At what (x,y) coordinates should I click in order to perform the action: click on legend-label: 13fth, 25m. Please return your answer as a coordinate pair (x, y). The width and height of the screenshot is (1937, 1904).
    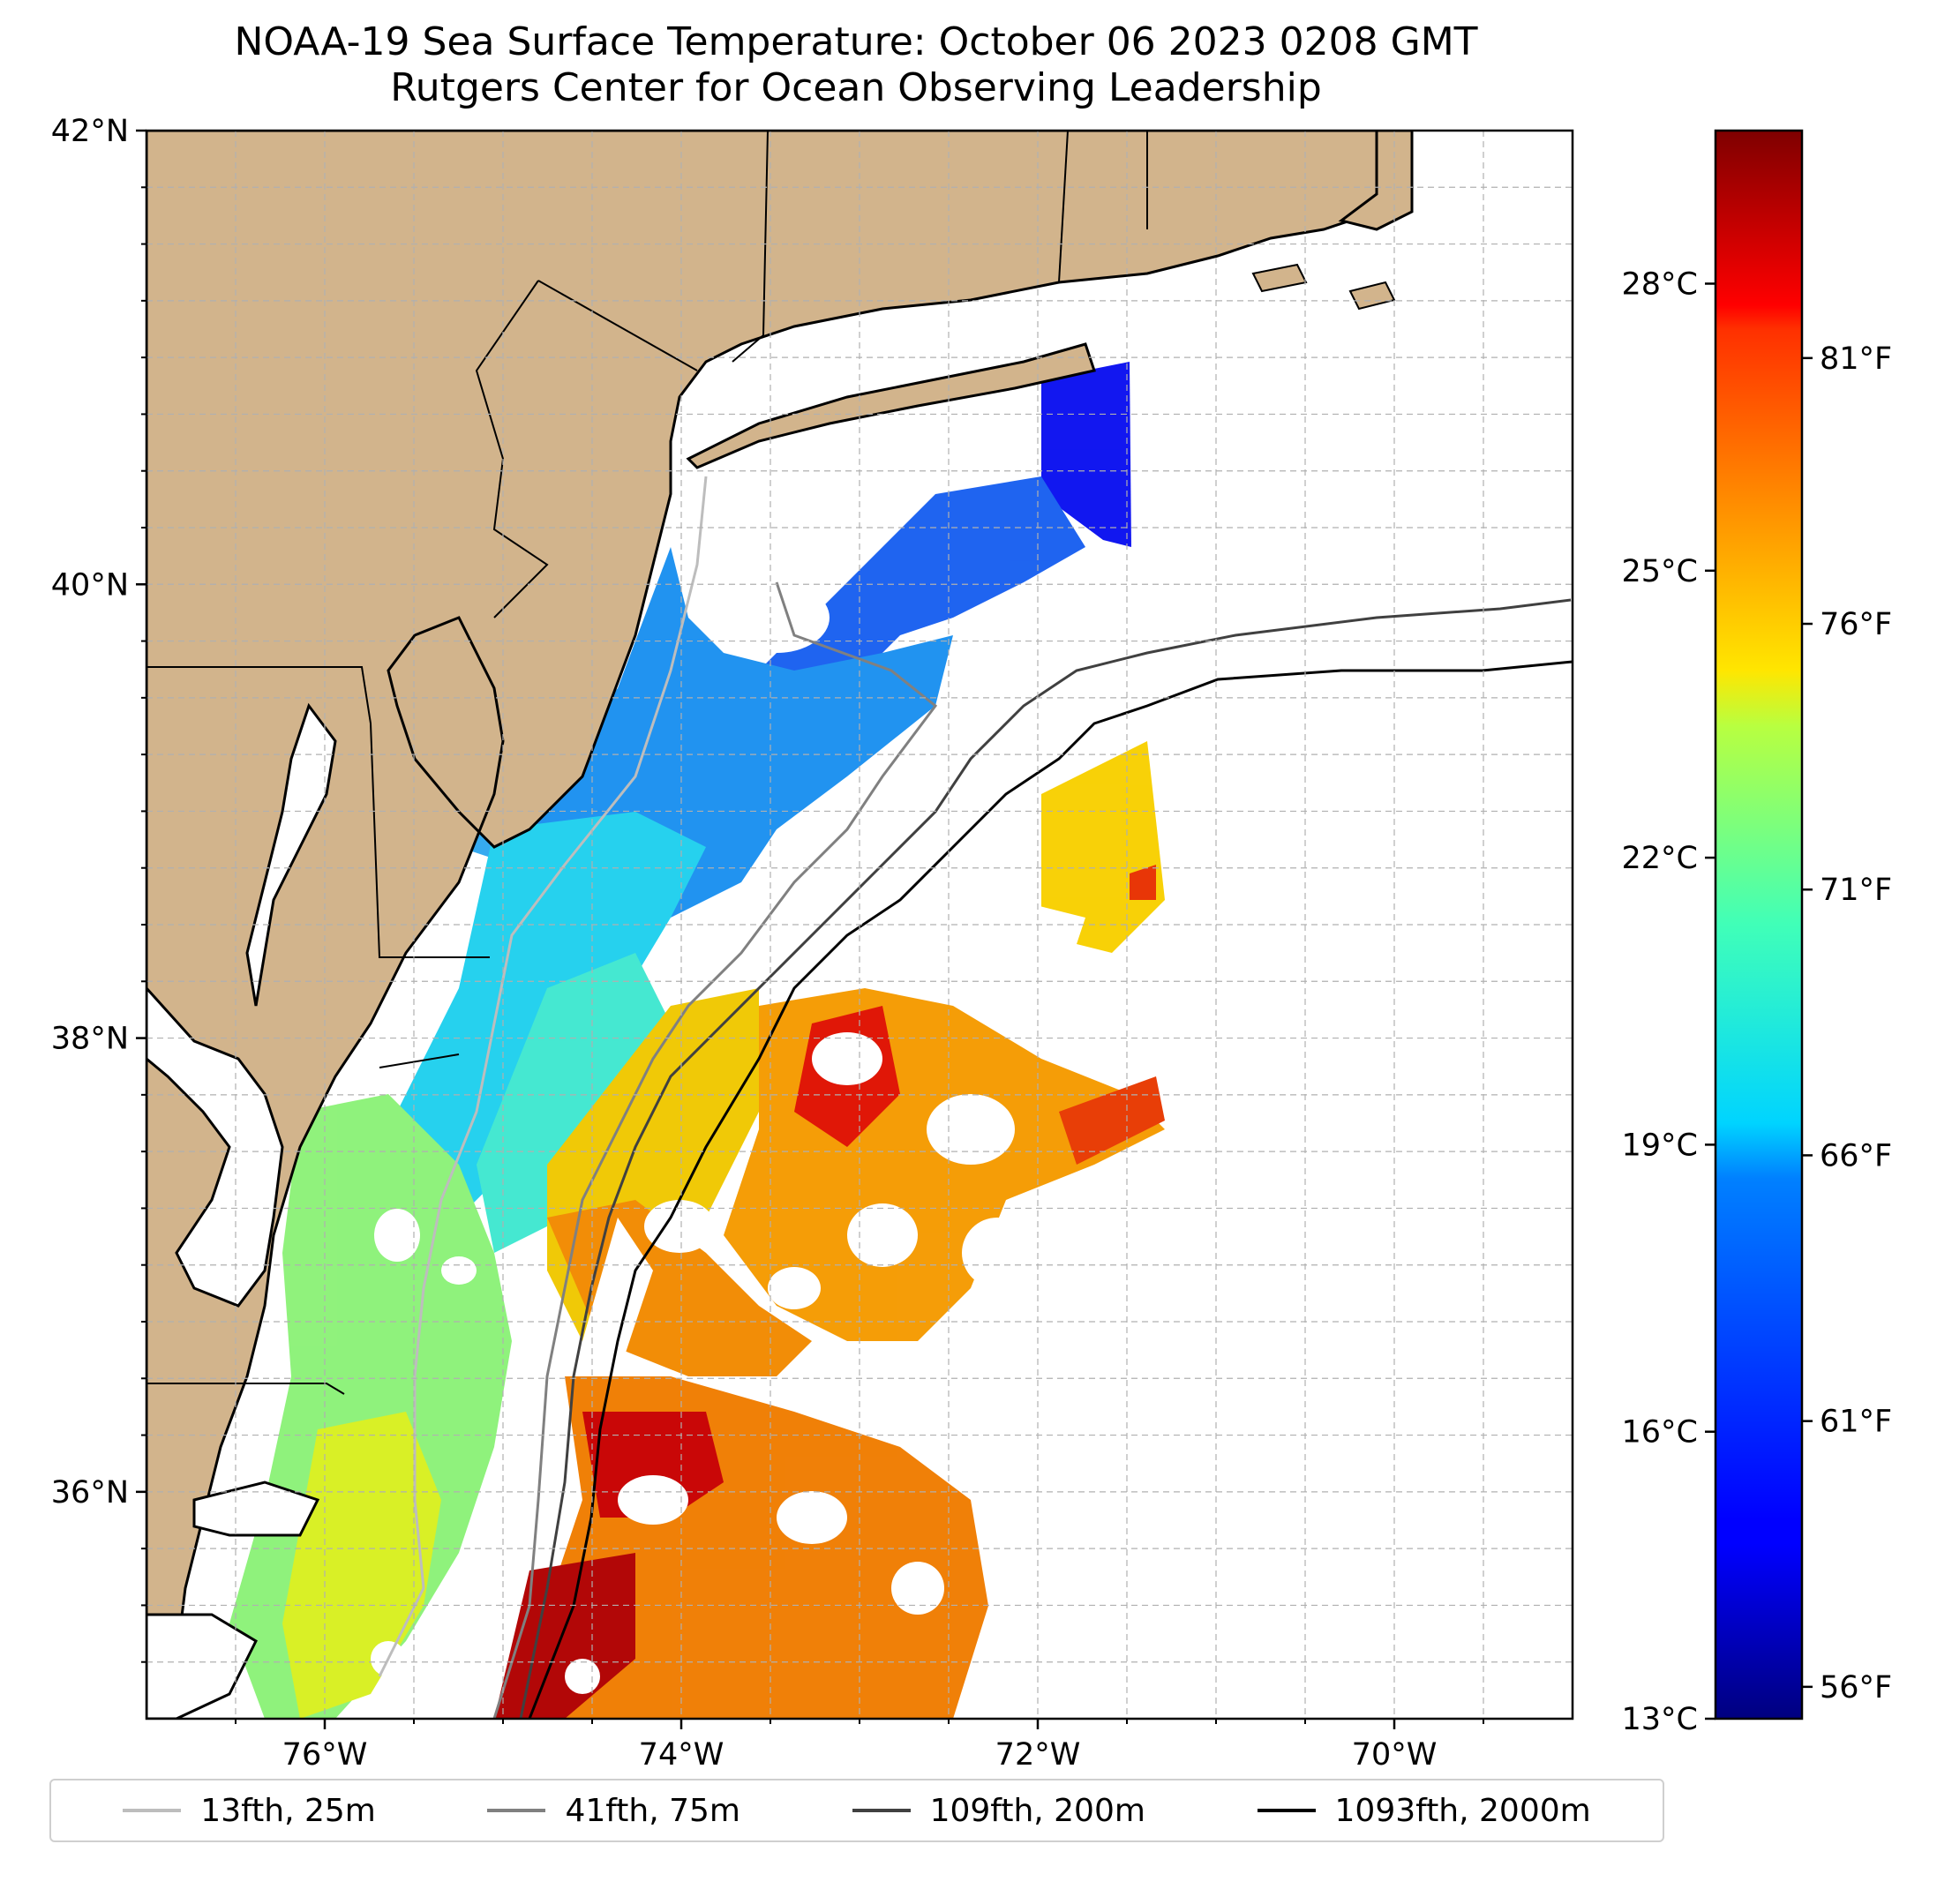
    Looking at the image, I should click on (288, 1810).